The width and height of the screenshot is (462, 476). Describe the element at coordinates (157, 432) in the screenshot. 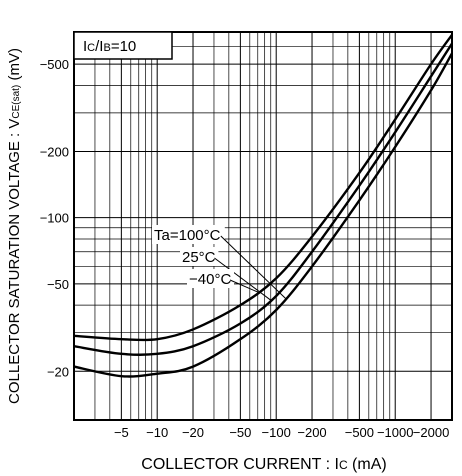

I see `x-tick-label: −10` at that location.